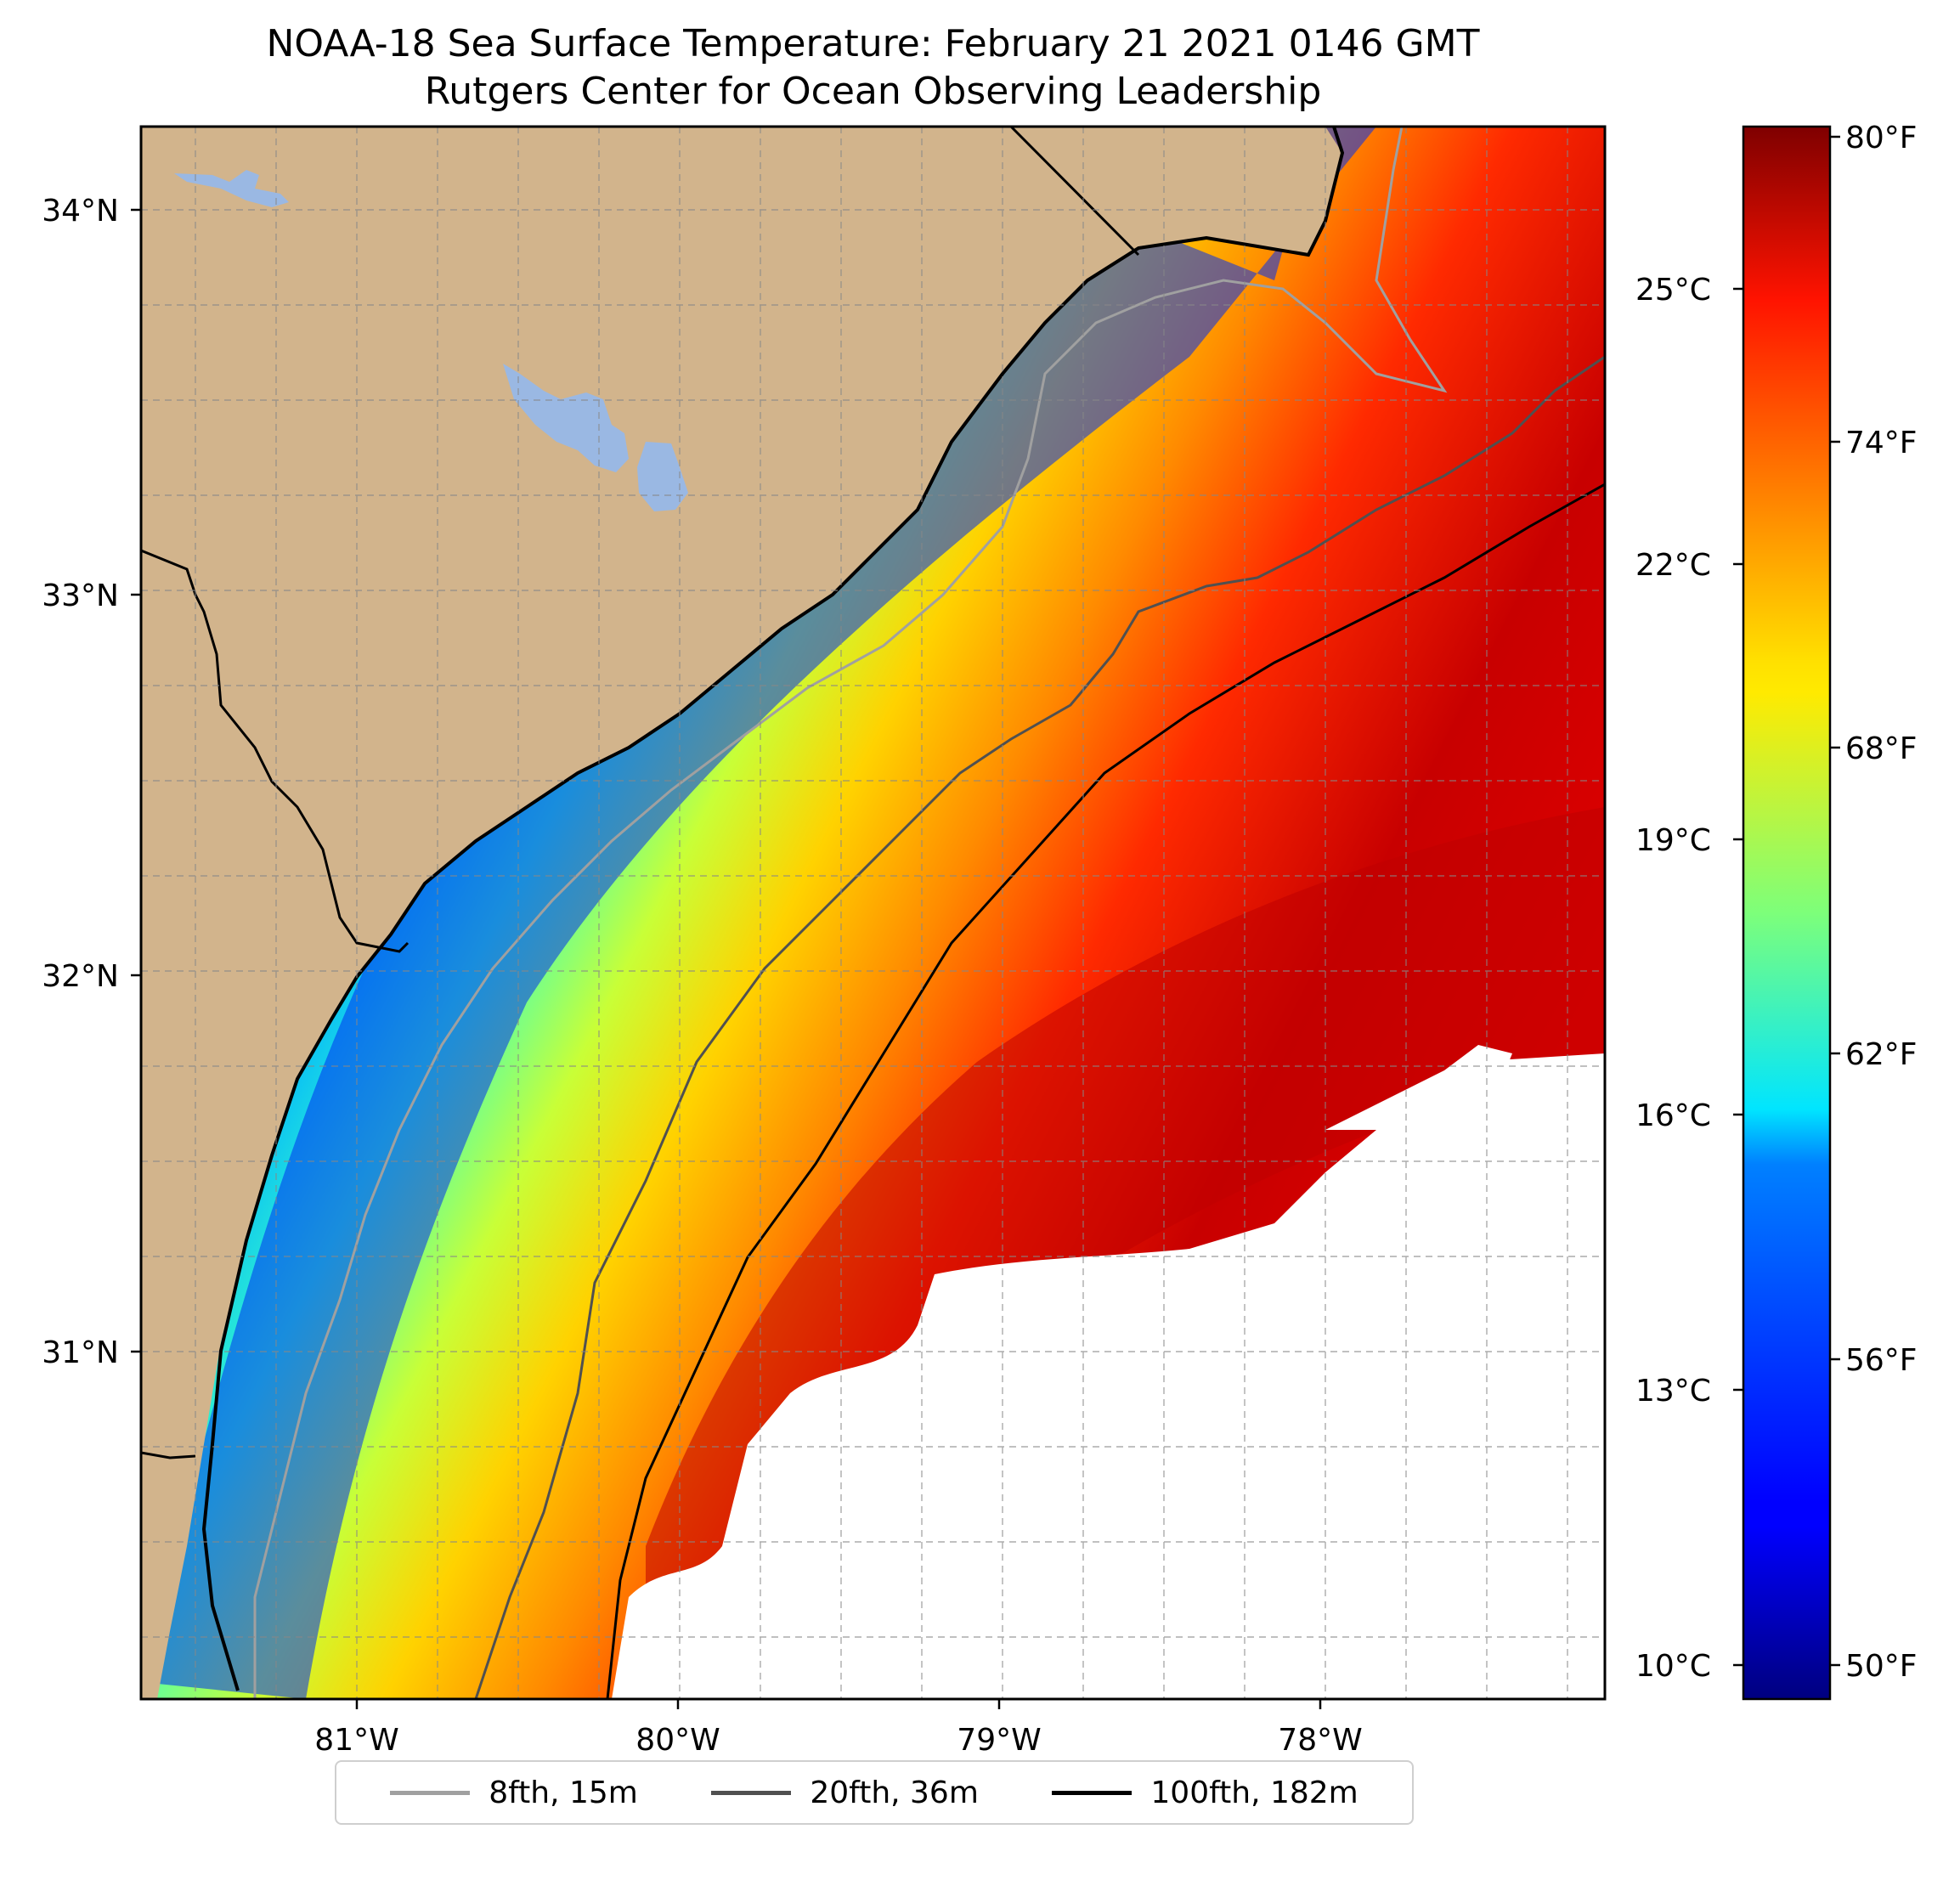  Describe the element at coordinates (1787, 913) in the screenshot. I see `colorbar` at that location.